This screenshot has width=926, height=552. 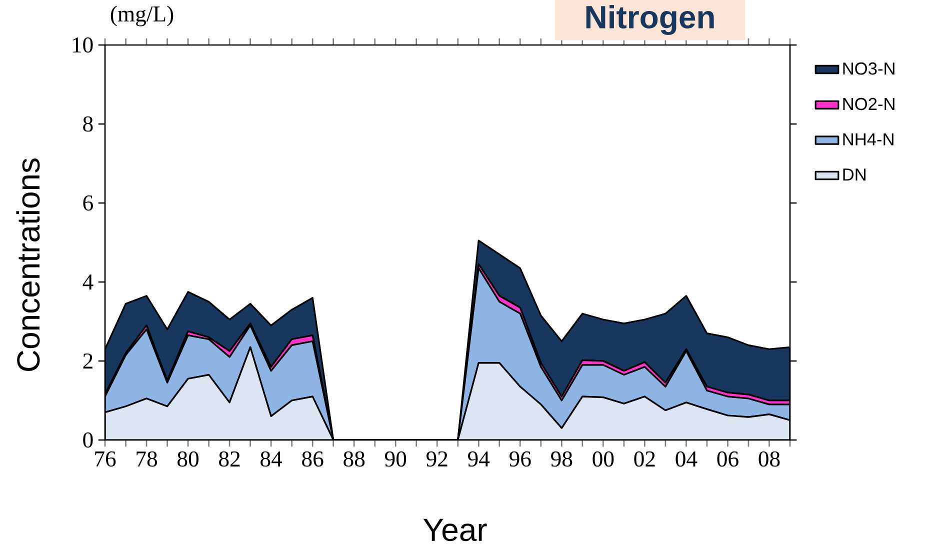 What do you see at coordinates (88, 124) in the screenshot?
I see `y-tick-label: 8` at bounding box center [88, 124].